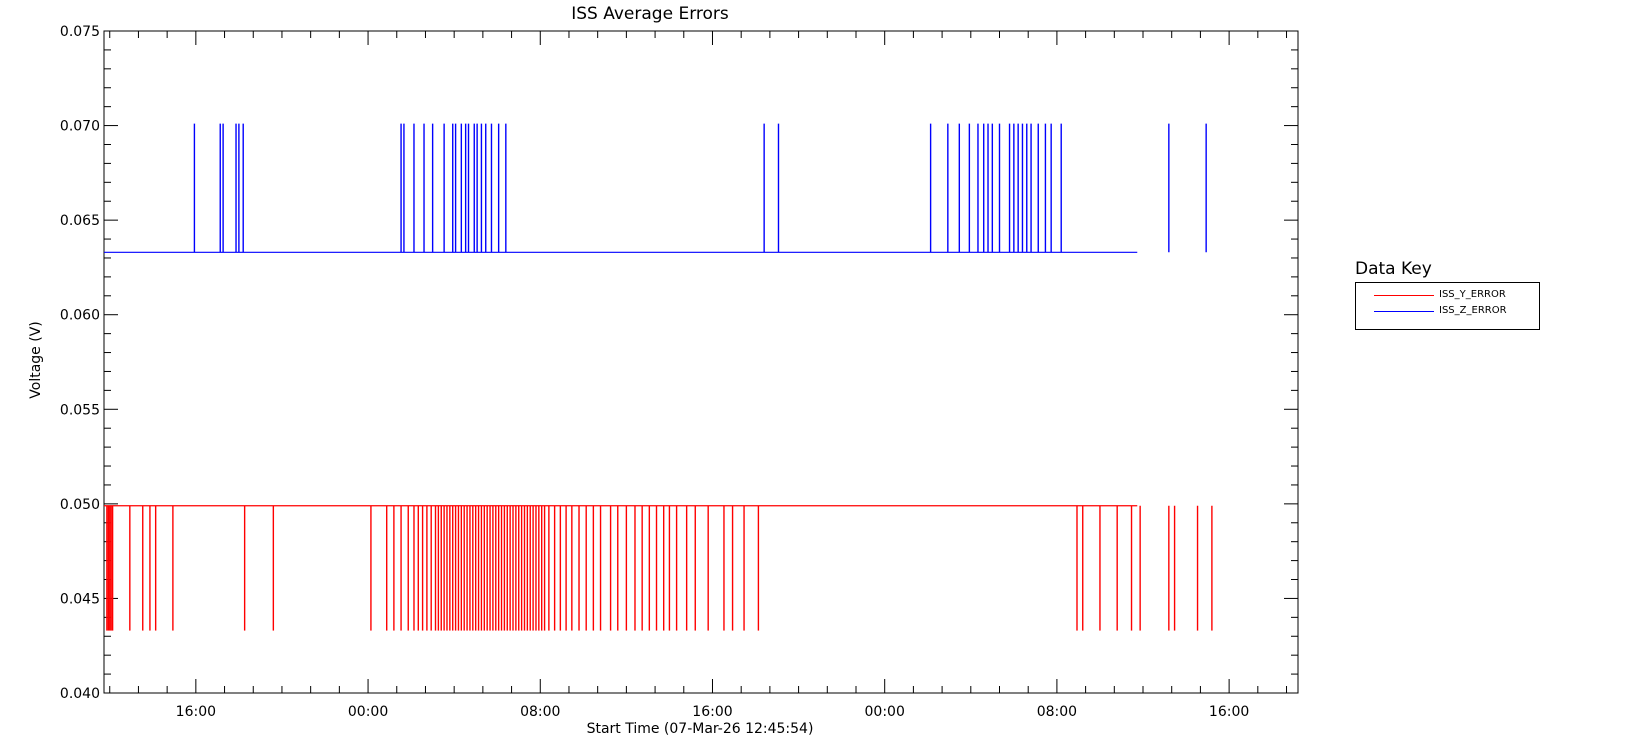 This screenshot has width=1650, height=750. What do you see at coordinates (80, 694) in the screenshot?
I see `y-tick-label: 0.040` at bounding box center [80, 694].